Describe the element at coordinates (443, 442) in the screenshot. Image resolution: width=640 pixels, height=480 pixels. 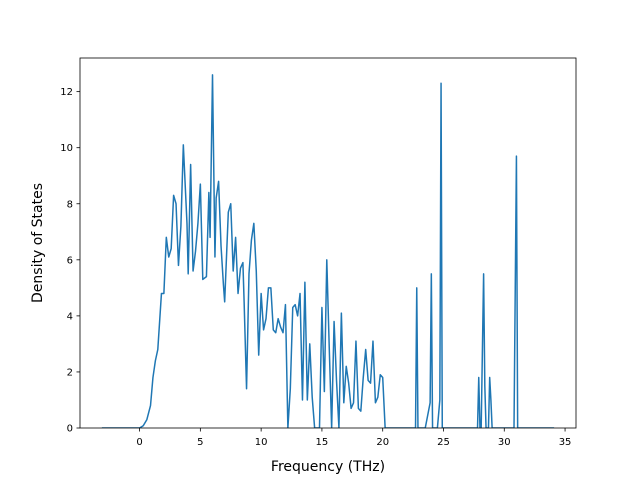
I see `x-tick-label: 25` at that location.